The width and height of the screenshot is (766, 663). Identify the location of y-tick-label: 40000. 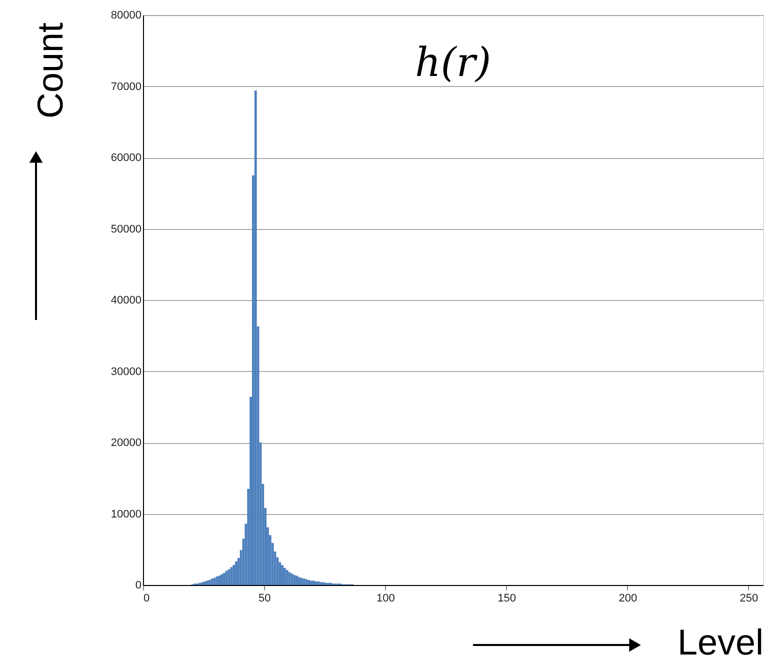
(126, 300).